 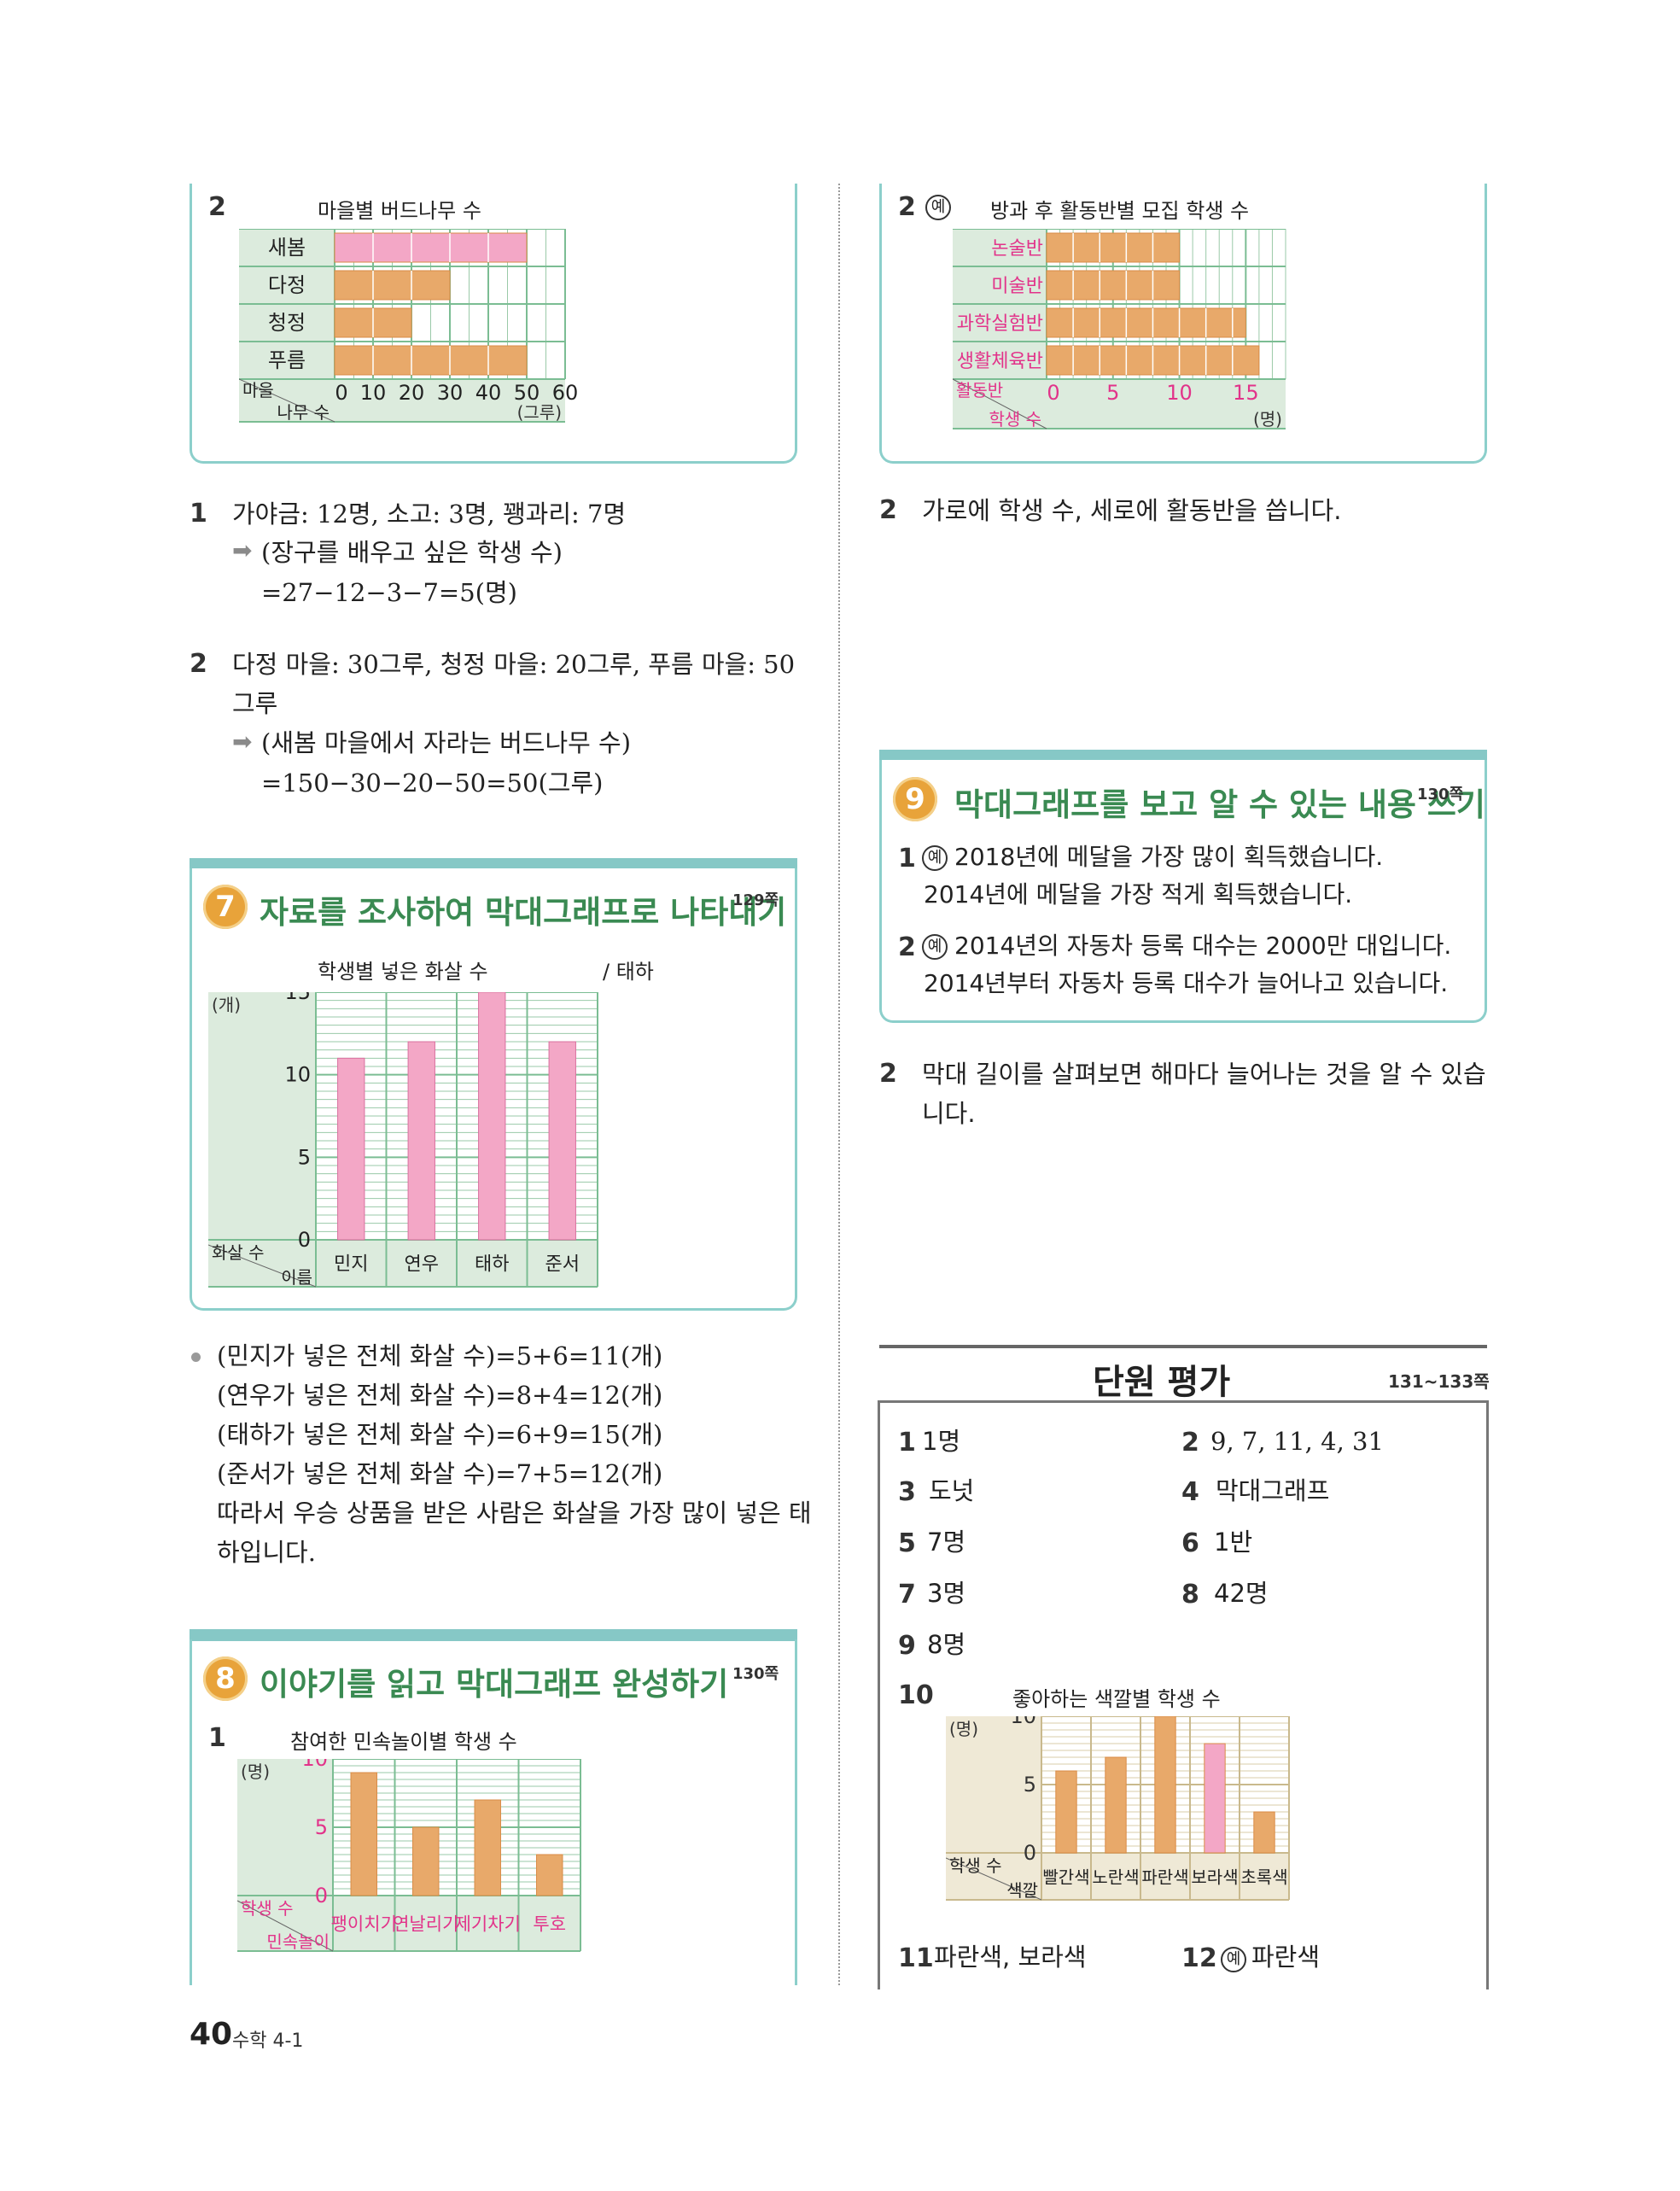 What do you see at coordinates (755, 900) in the screenshot?
I see `sec7-page-ref: 129쪽` at bounding box center [755, 900].